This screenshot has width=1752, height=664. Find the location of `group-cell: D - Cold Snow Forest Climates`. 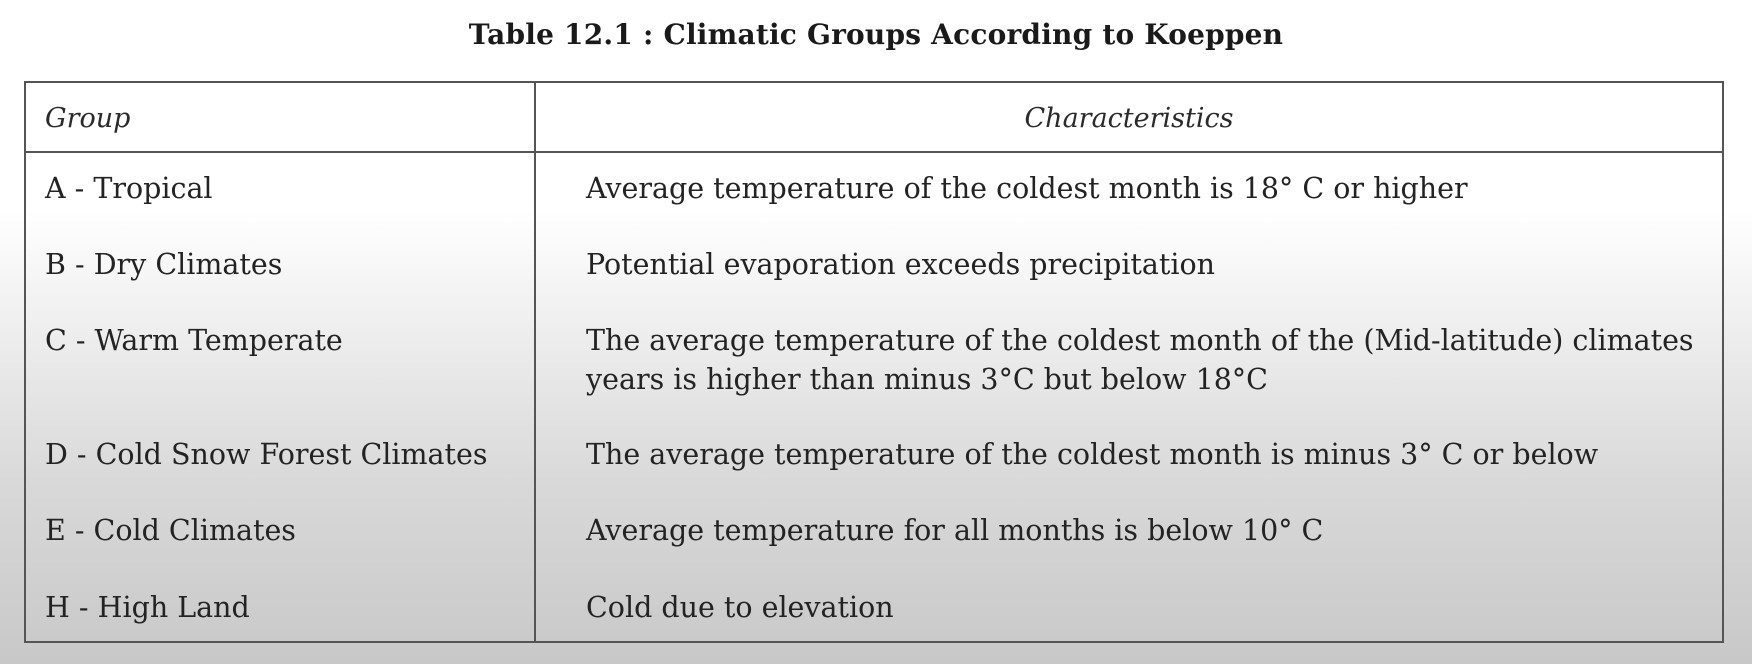

group-cell: D - Cold Snow Forest Climates is located at coordinates (266, 454).